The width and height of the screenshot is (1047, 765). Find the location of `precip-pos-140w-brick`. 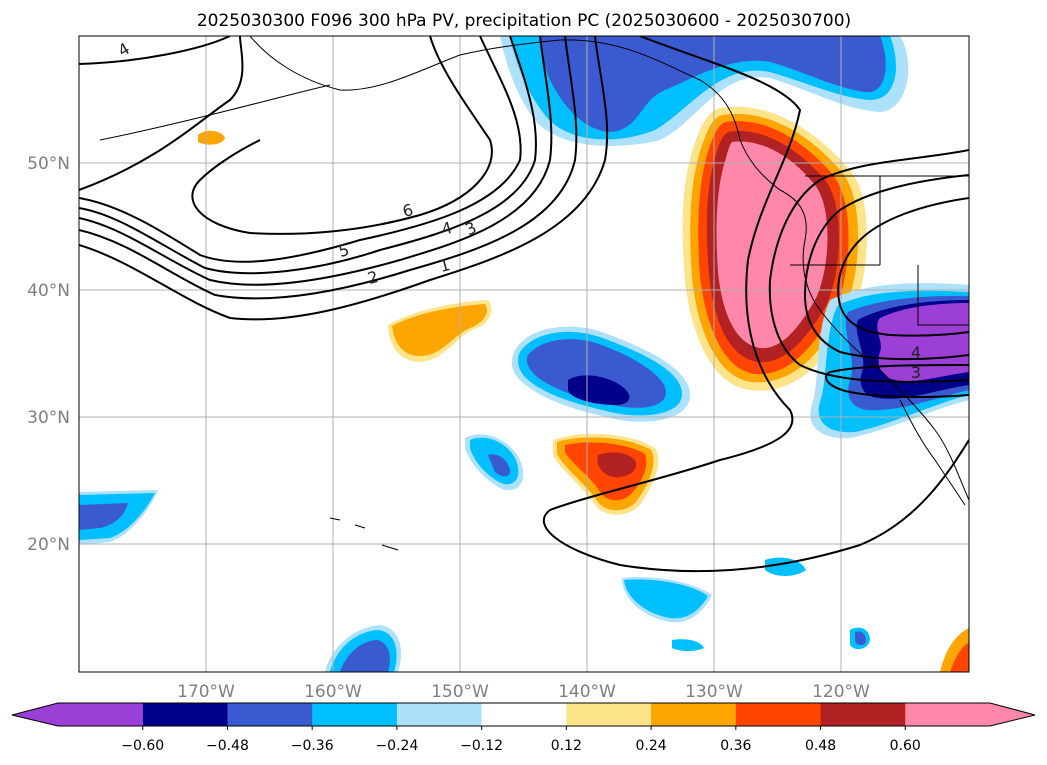

precip-pos-140w-brick is located at coordinates (617, 465).